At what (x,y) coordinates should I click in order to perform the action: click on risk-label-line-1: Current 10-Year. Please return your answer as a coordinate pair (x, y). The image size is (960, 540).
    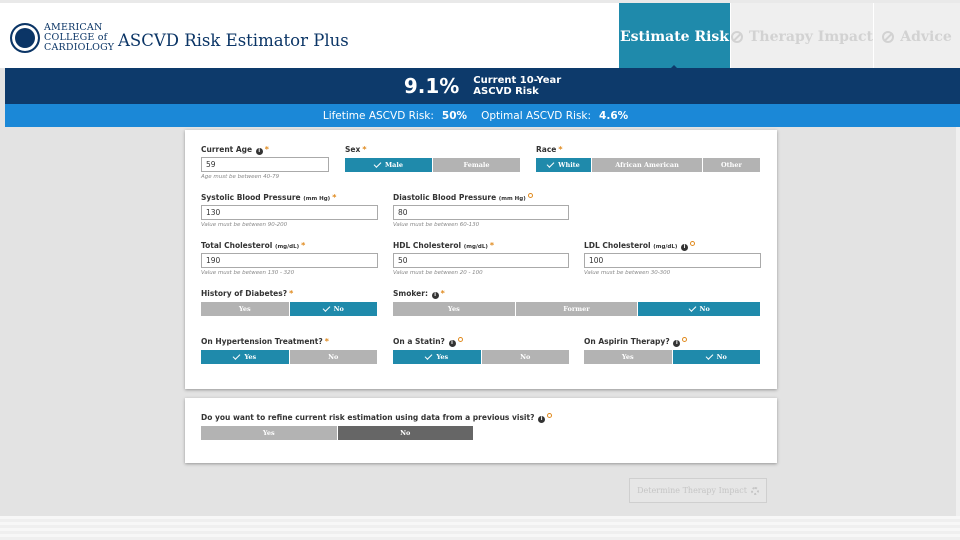
    Looking at the image, I should click on (517, 80).